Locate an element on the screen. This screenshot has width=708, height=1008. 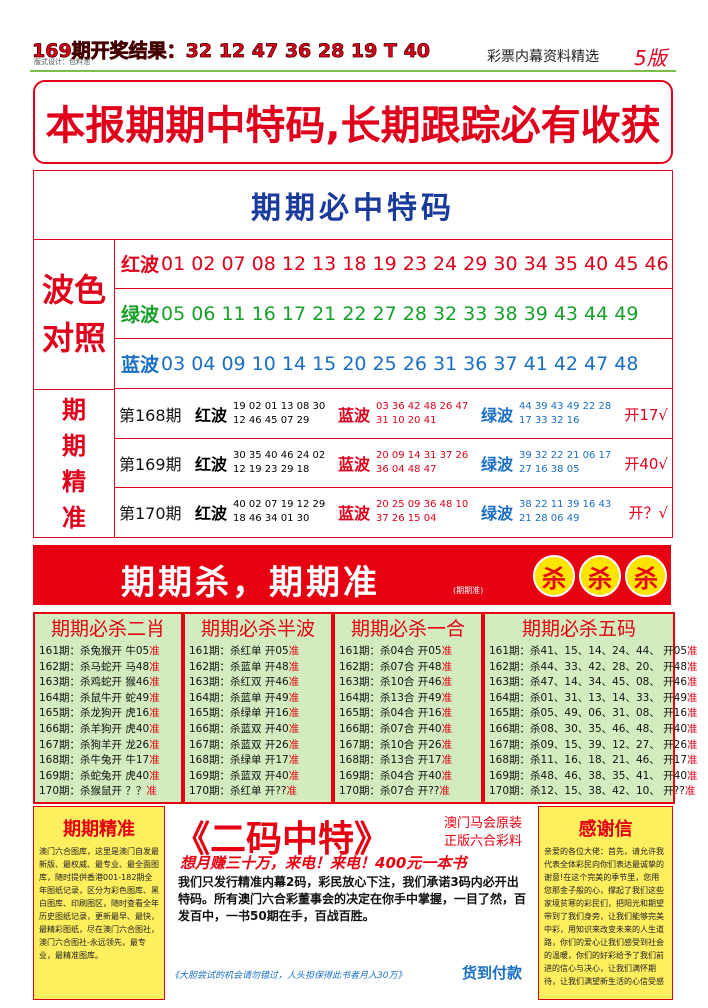
kill-text: 163期：杀鸡蛇开 猴46 is located at coordinates (94, 682).